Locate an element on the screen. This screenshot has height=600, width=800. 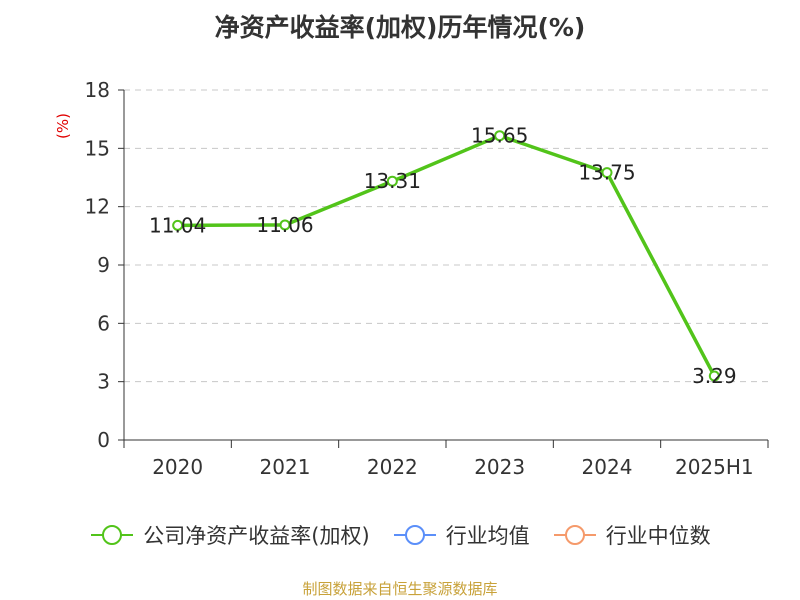
legend-item-company: 公司净资产收益率(加权) is located at coordinates (229, 535).